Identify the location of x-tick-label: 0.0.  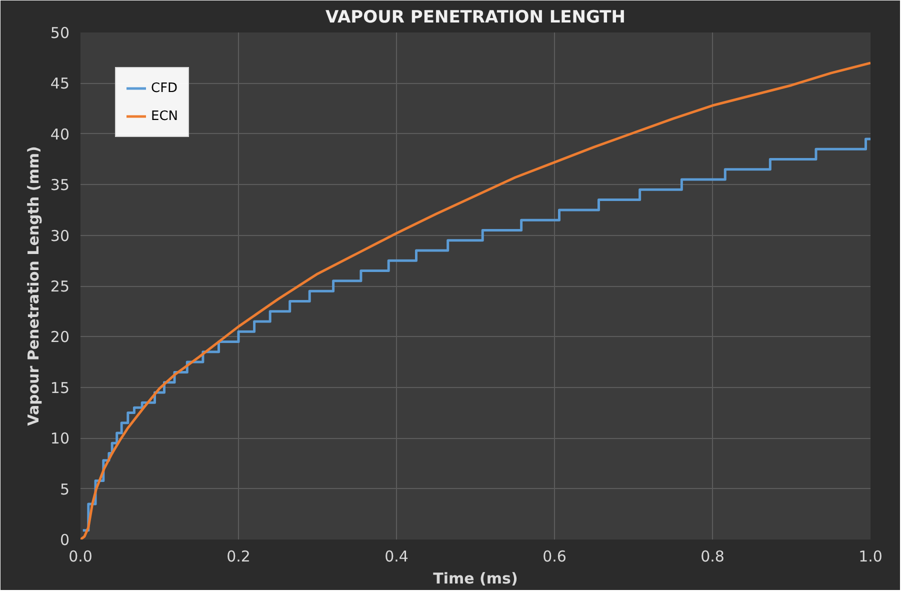
(80, 557).